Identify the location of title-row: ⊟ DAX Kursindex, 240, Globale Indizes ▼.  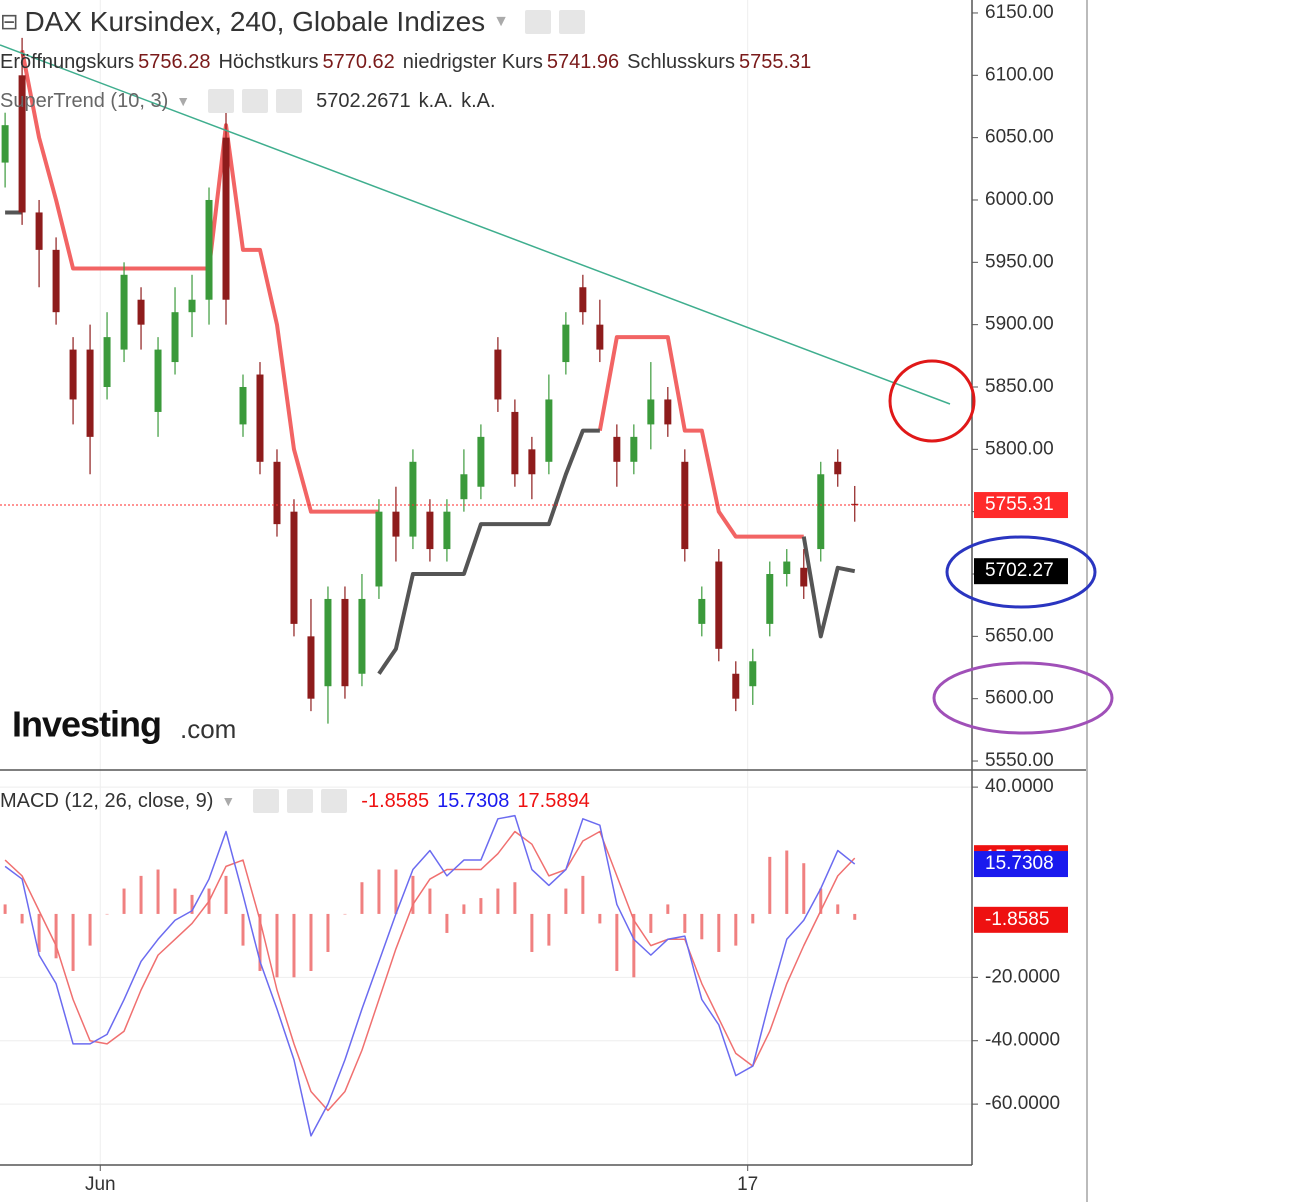
(296, 22).